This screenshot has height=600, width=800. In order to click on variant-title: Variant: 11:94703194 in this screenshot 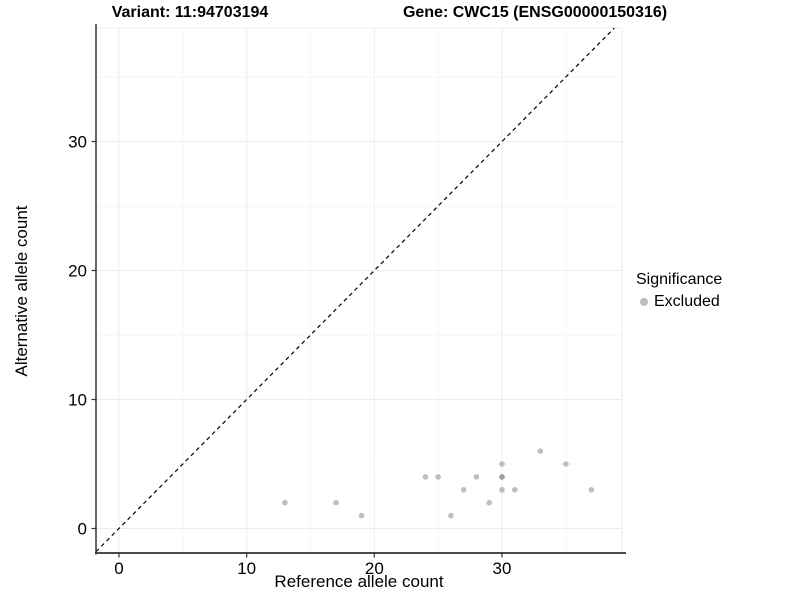, I will do `click(190, 12)`.